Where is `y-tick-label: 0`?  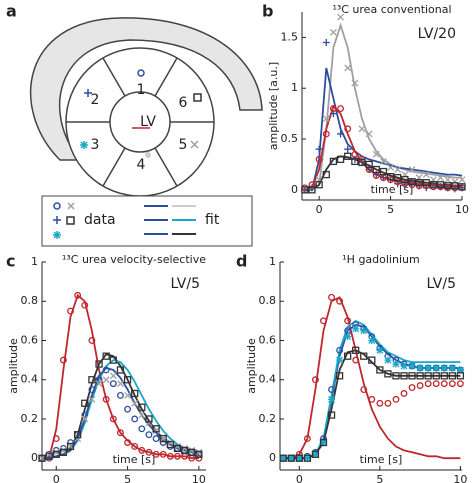 y-tick-label: 0 is located at coordinates (34, 457).